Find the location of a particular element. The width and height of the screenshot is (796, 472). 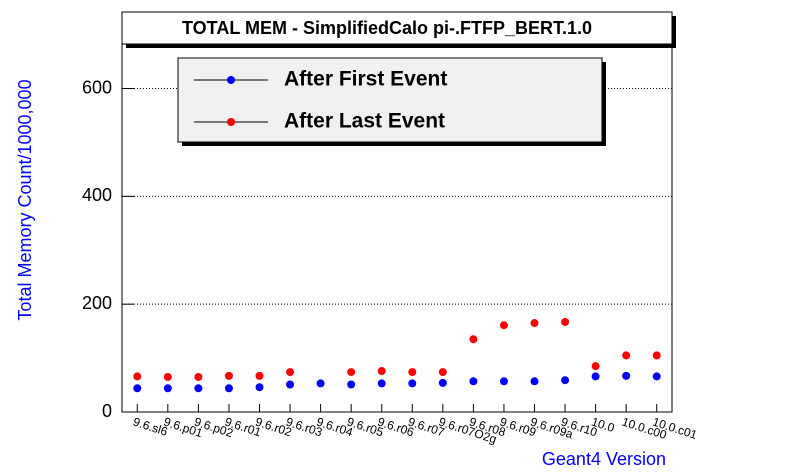

y-tick-label: 0 is located at coordinates (107, 411).